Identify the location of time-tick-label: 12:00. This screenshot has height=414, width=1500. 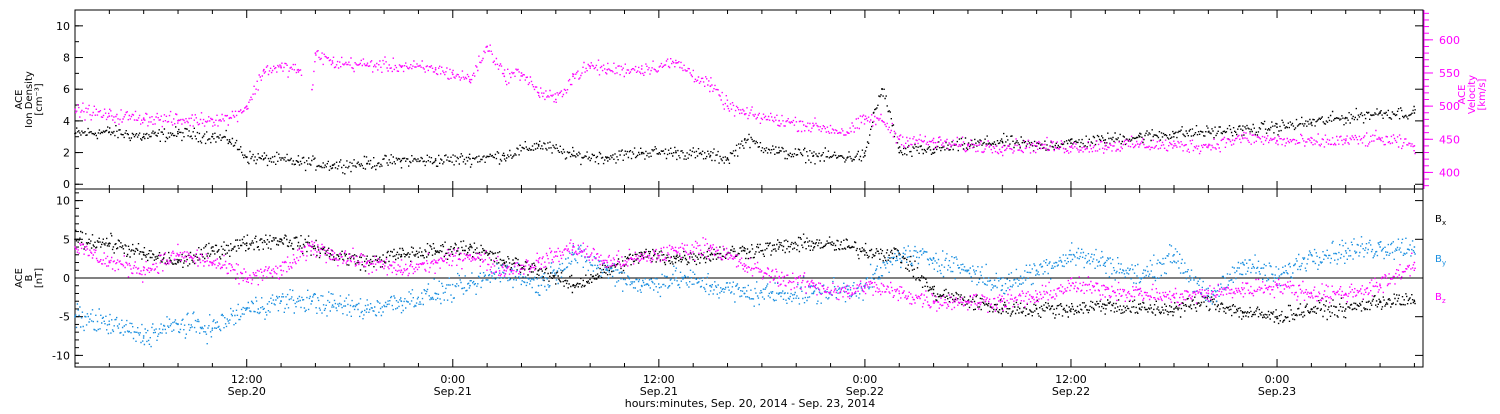
(659, 379).